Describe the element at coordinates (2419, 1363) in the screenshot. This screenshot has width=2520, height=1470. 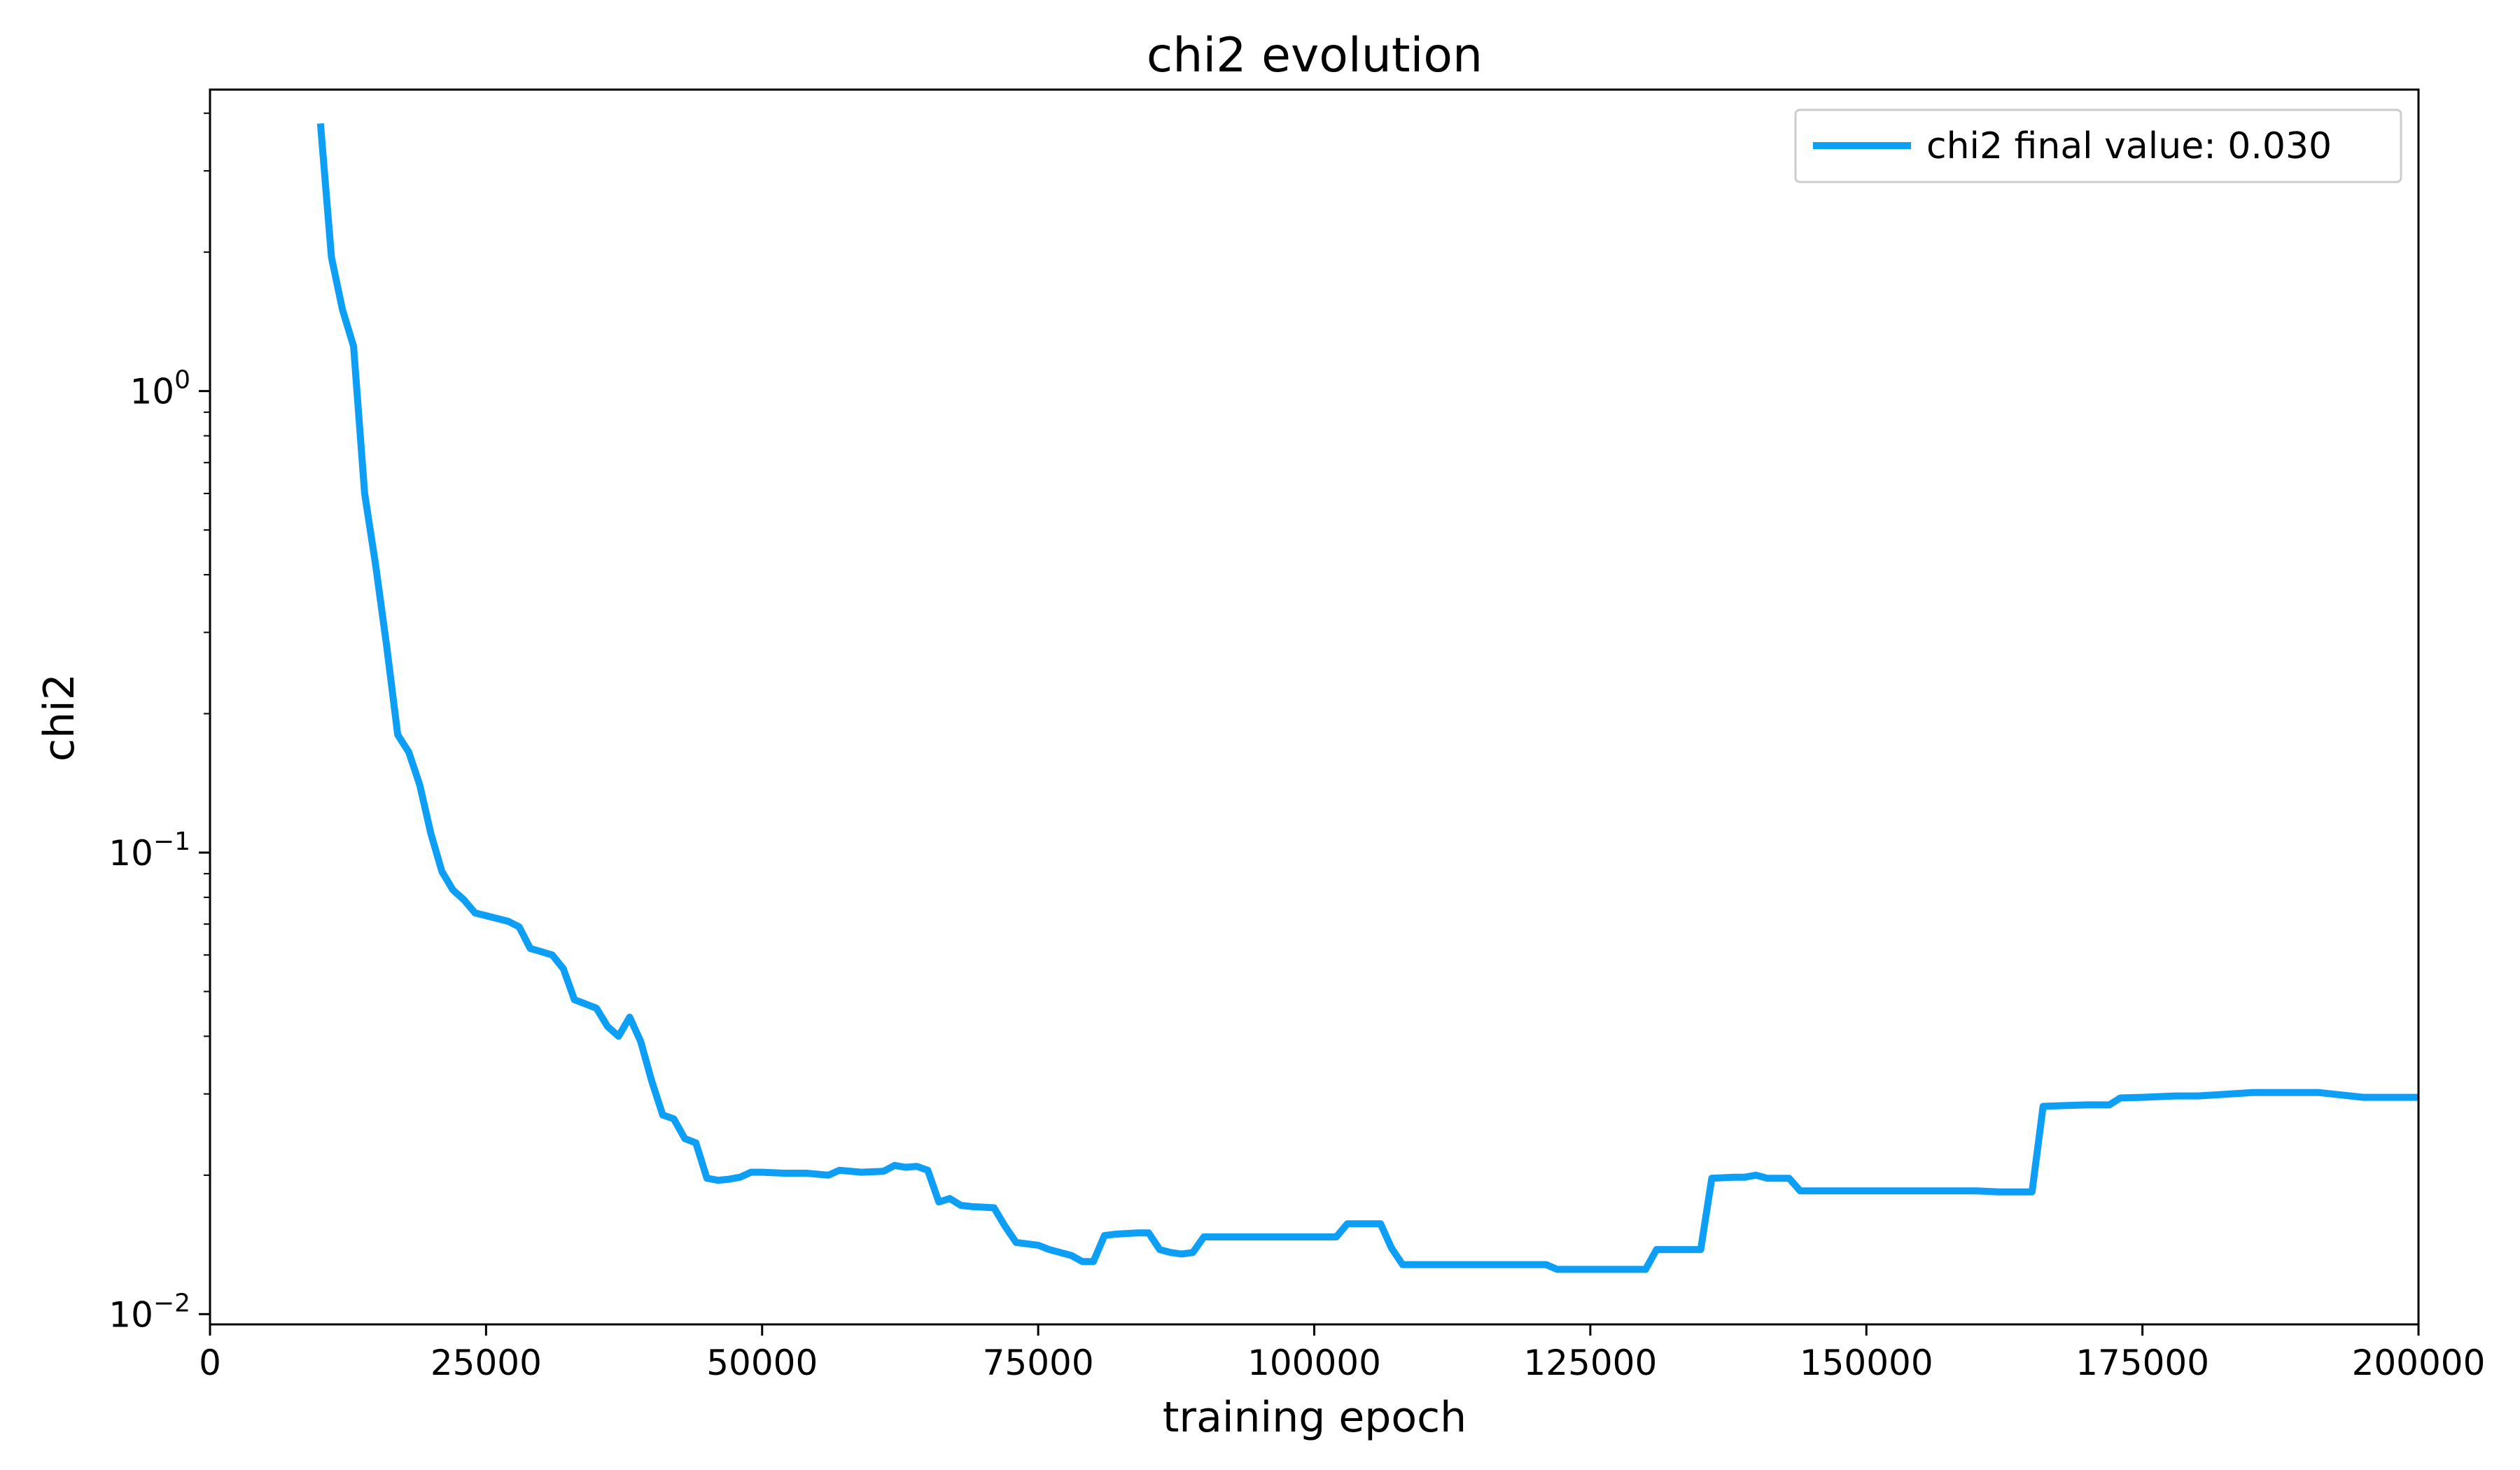
I see `x-tick-label: 200000` at that location.